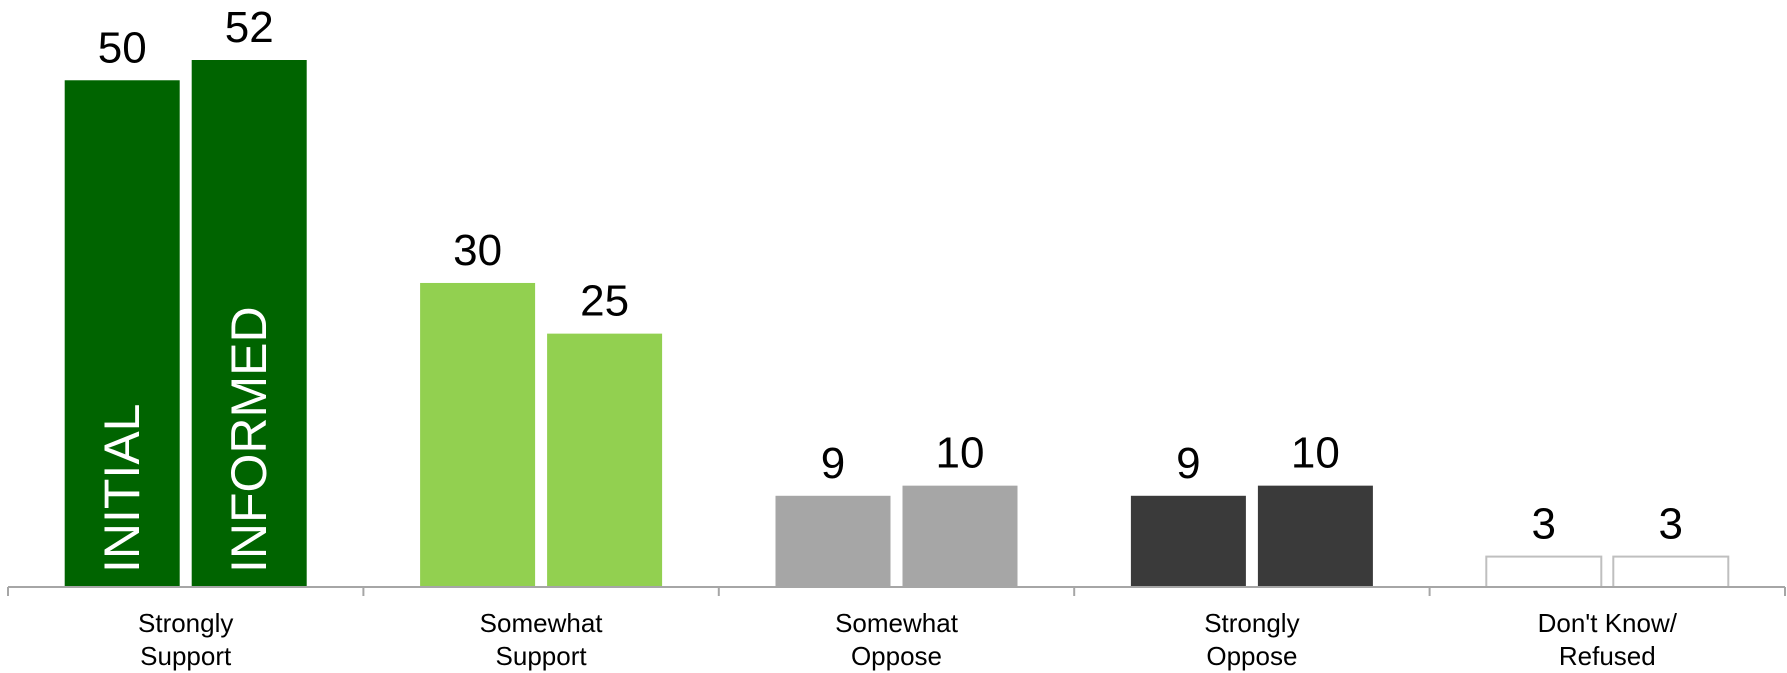 The height and width of the screenshot is (673, 1787). Describe the element at coordinates (122, 488) in the screenshot. I see `series-label-initial: INITIAL` at that location.